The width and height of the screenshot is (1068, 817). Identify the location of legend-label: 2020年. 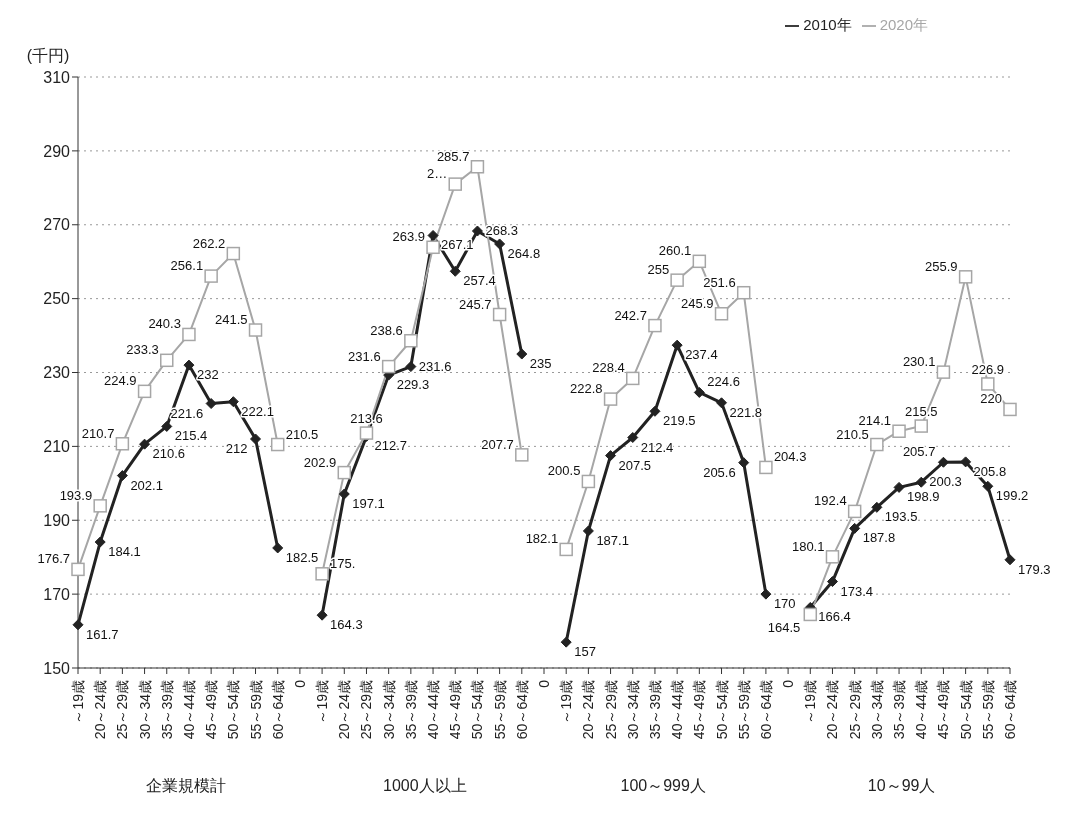
(903, 24).